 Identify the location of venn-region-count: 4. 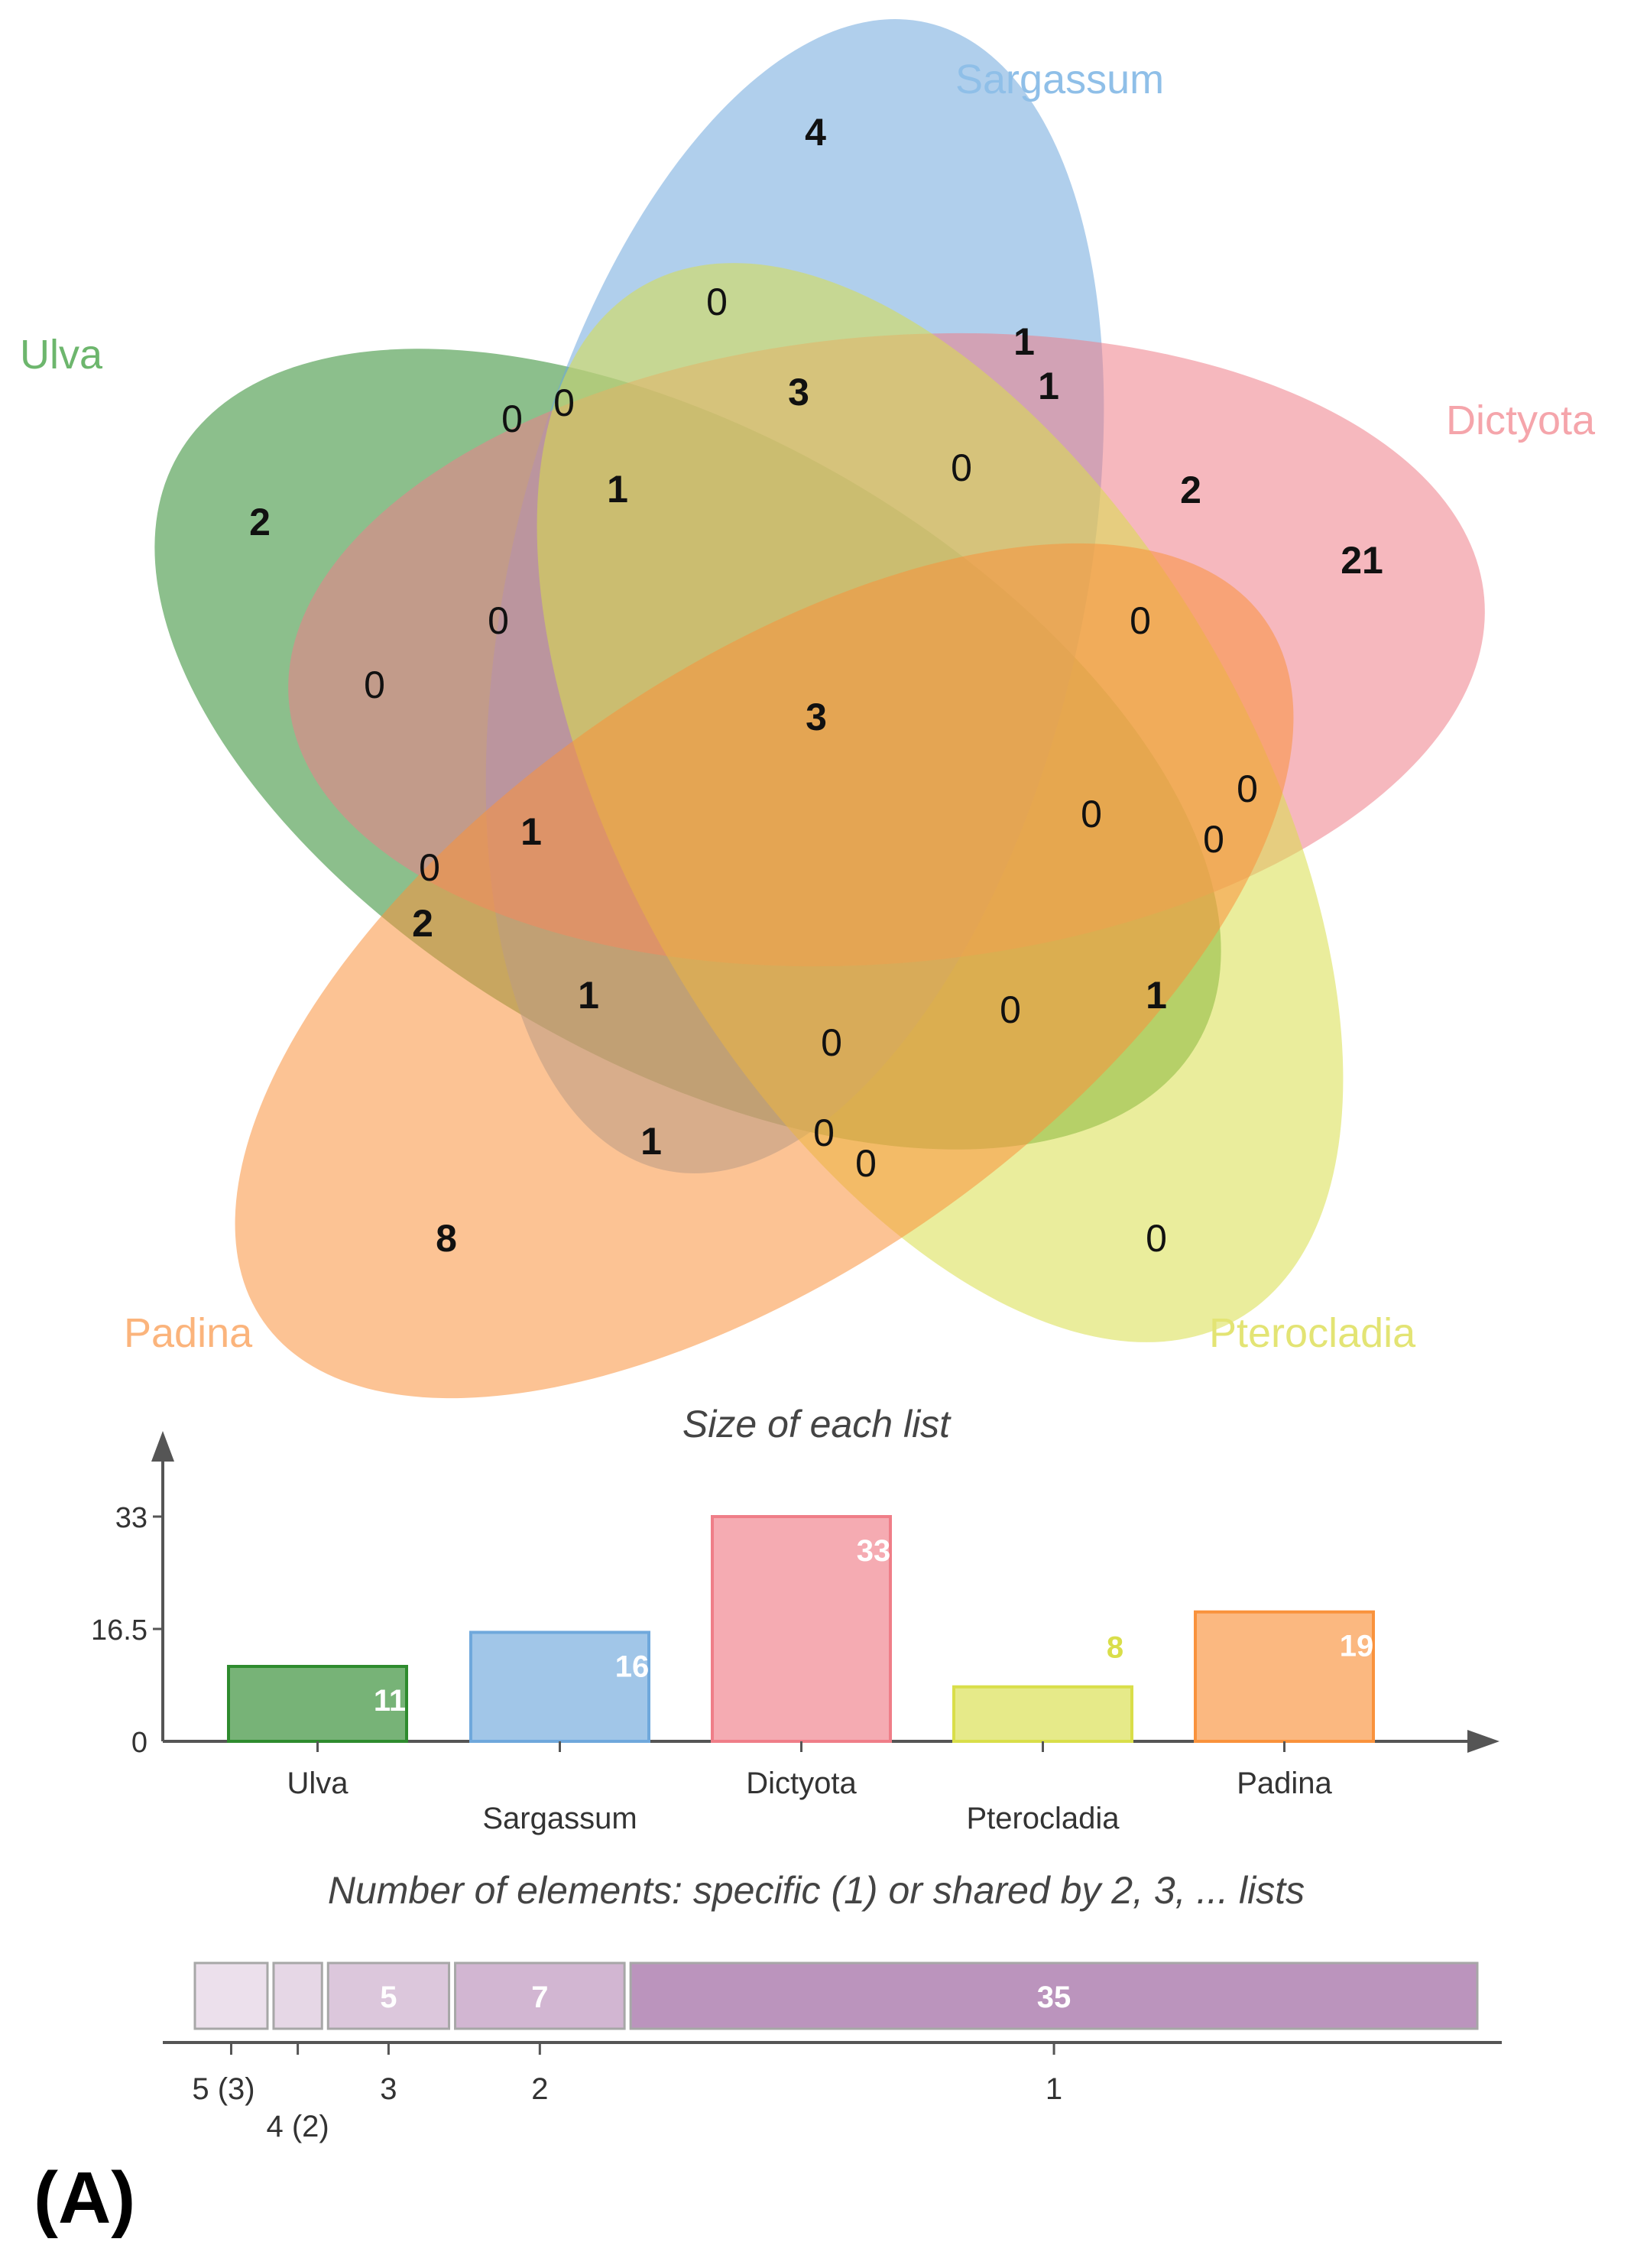
(815, 132).